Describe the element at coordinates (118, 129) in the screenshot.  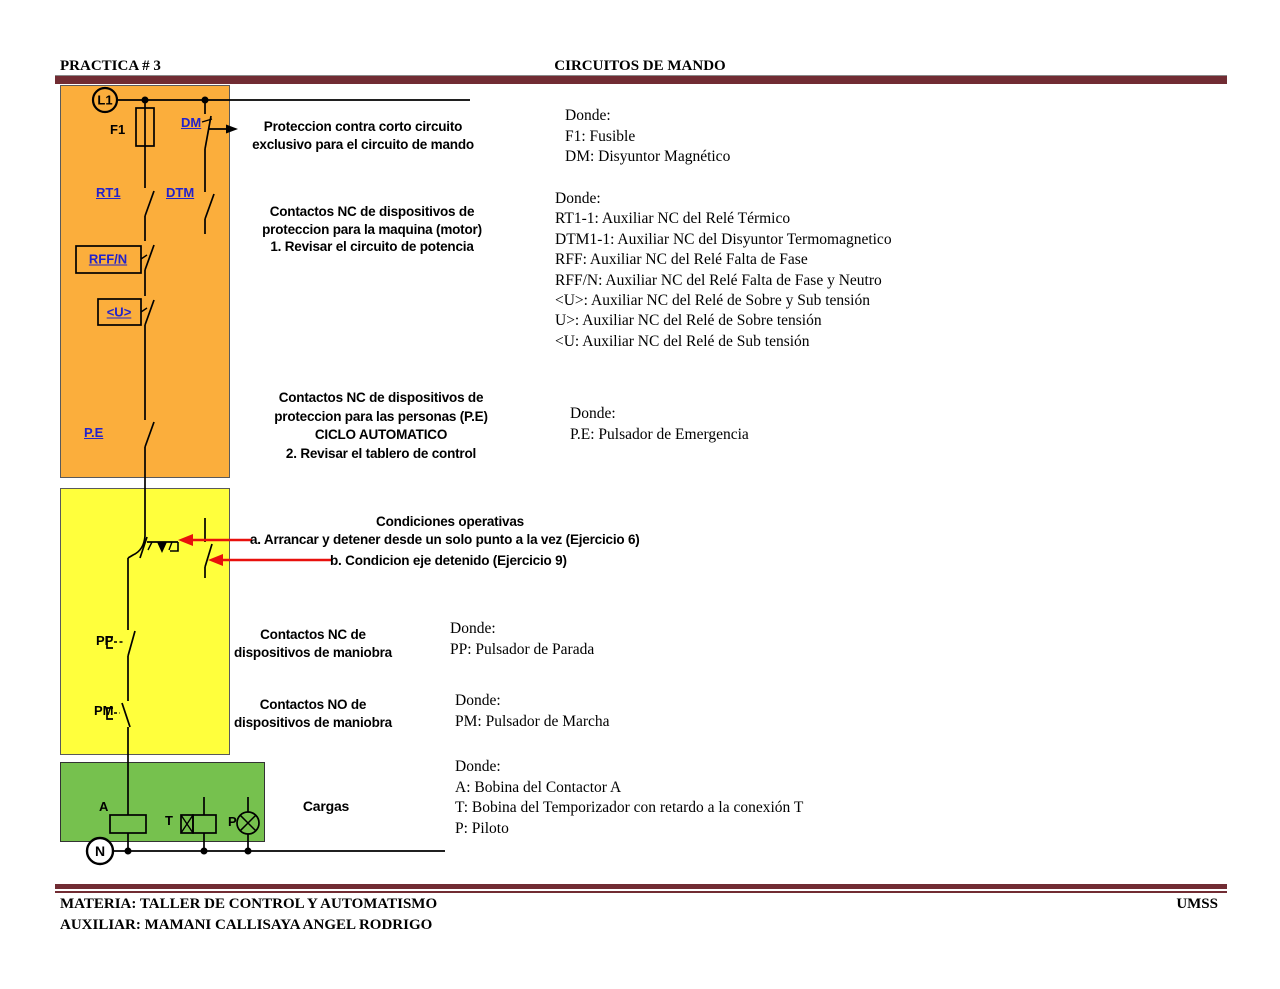
I see `fuse-f1-label: F1` at that location.